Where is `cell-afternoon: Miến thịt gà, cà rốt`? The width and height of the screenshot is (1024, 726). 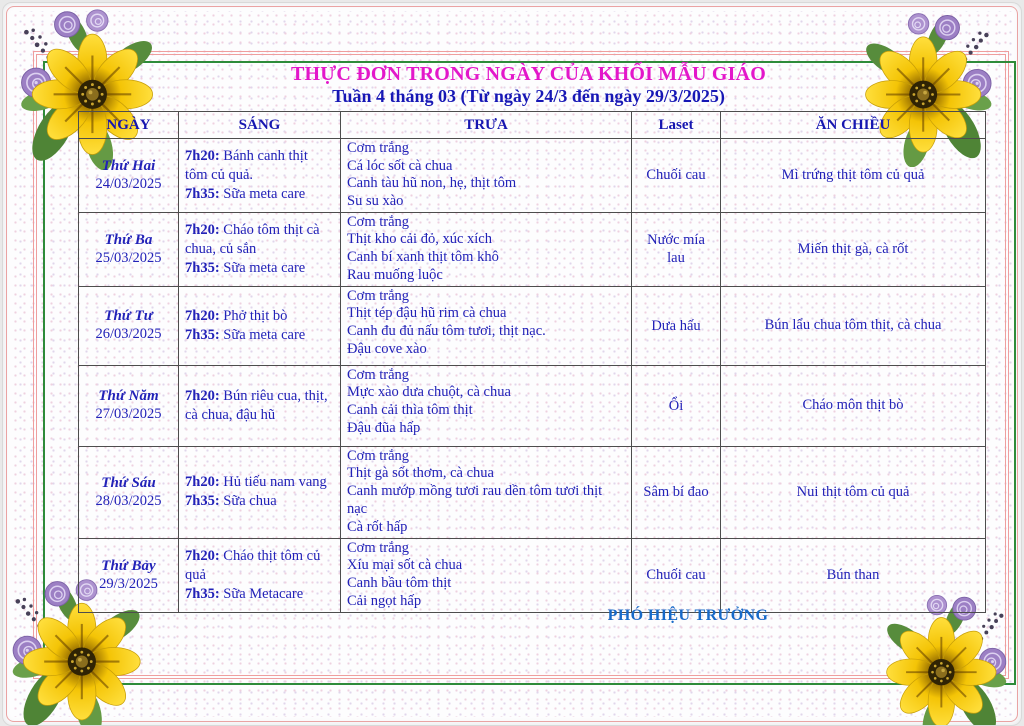
cell-afternoon: Miến thịt gà, cà rốt is located at coordinates (853, 249).